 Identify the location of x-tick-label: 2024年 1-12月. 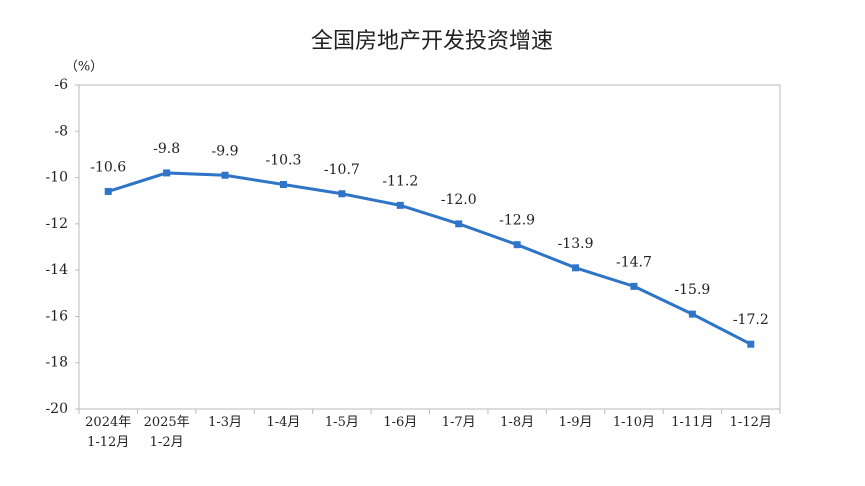
(108, 432).